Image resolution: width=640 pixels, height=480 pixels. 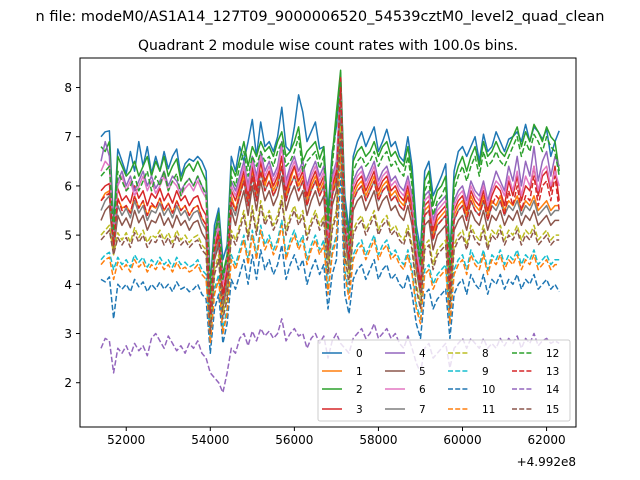 What do you see at coordinates (68, 285) in the screenshot?
I see `y-tick-label: 4` at bounding box center [68, 285].